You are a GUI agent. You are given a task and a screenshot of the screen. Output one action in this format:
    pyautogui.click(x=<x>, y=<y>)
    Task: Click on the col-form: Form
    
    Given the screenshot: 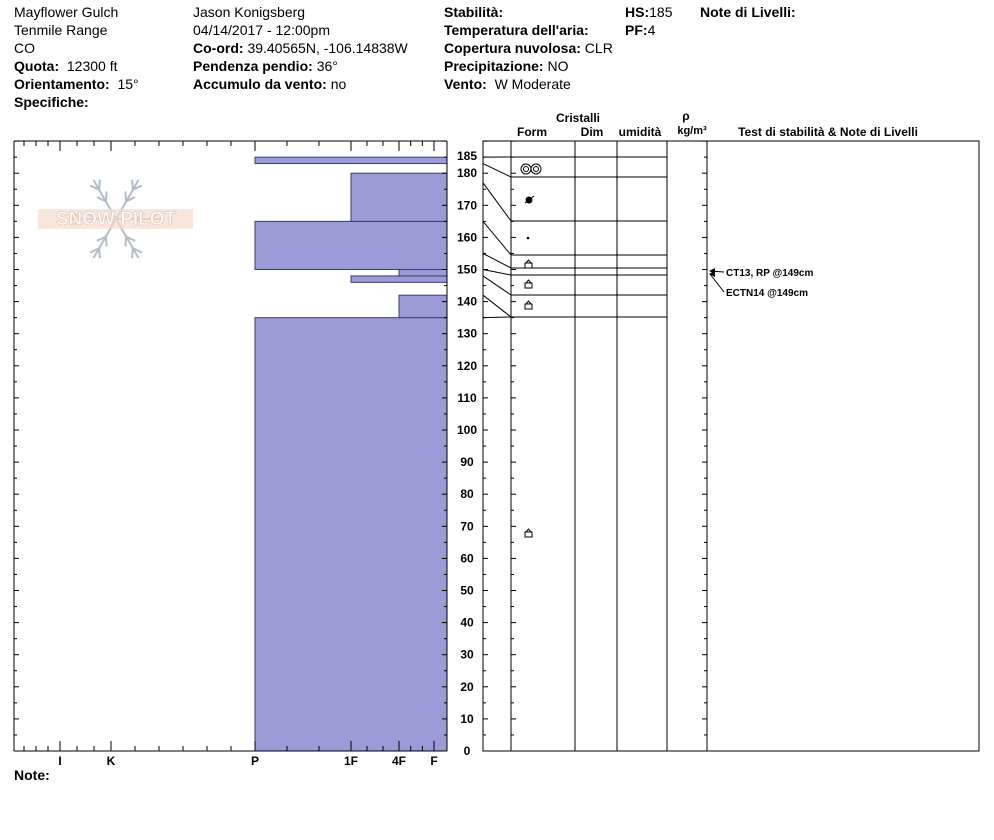 What is the action you would take?
    pyautogui.click(x=532, y=132)
    